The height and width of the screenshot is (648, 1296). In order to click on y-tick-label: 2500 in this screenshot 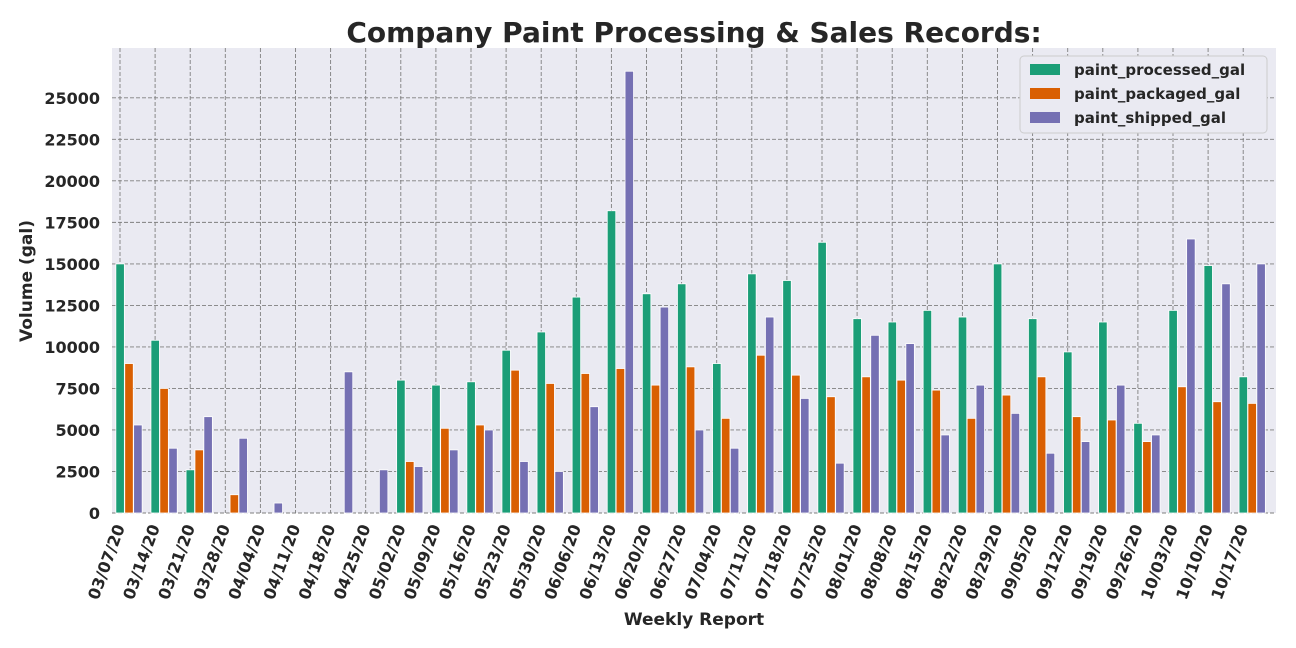, I will do `click(77, 471)`.